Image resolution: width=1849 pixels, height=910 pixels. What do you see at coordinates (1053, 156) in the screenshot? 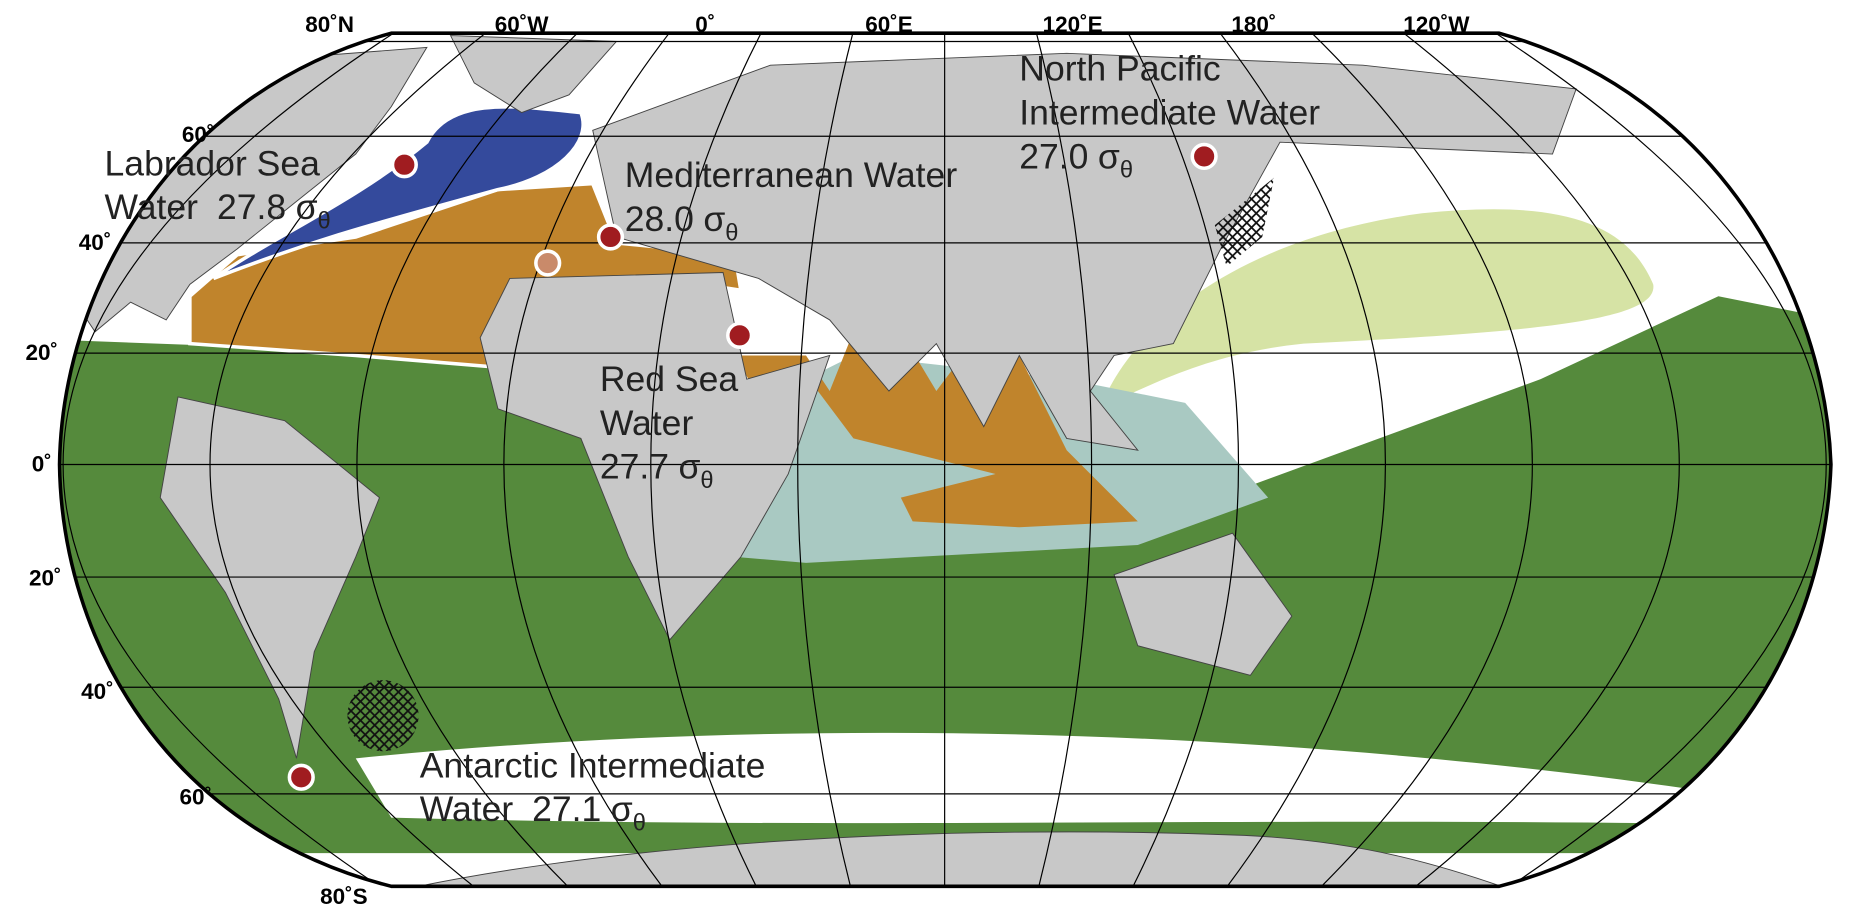
I see `density: 27.0` at bounding box center [1053, 156].